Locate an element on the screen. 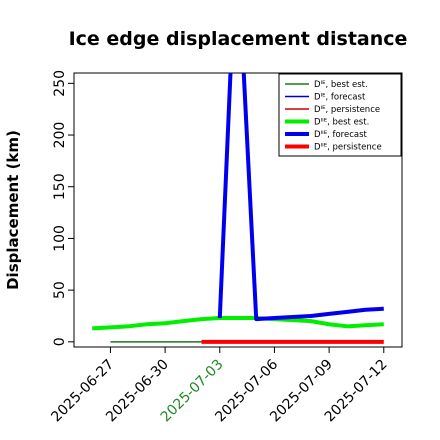 The image size is (440, 440). y-tick-label: 250 is located at coordinates (60, 83).